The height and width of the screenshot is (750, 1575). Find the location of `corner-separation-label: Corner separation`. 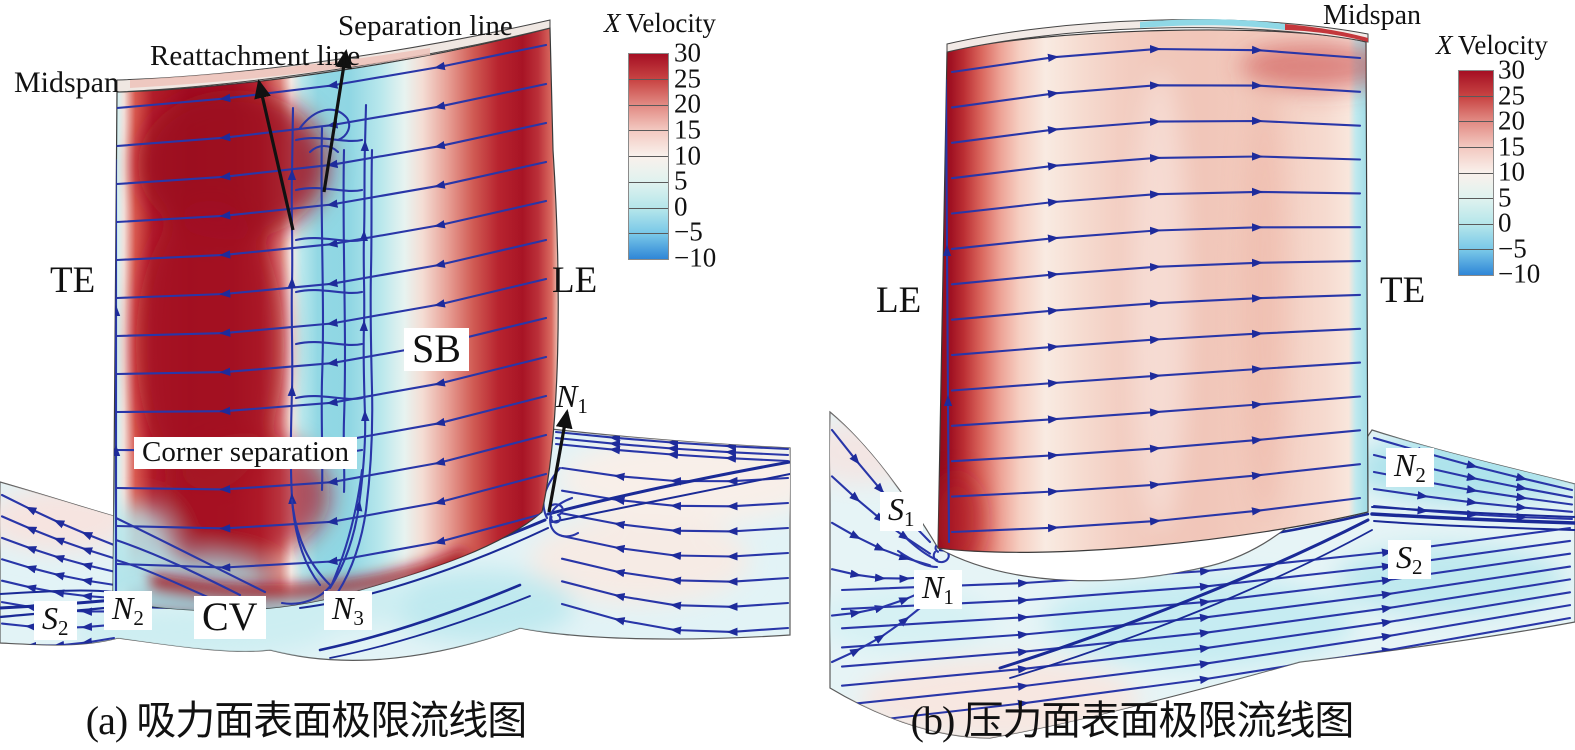

corner-separation-label: Corner separation is located at coordinates (245, 453).